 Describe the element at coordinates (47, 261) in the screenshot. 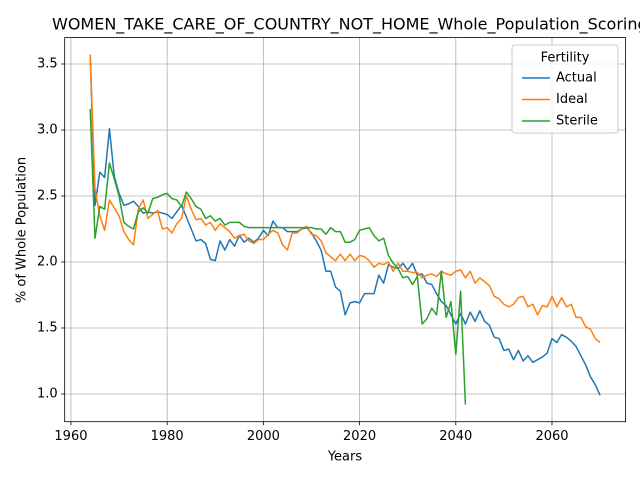

I see `y-tick-label: 2.0` at that location.